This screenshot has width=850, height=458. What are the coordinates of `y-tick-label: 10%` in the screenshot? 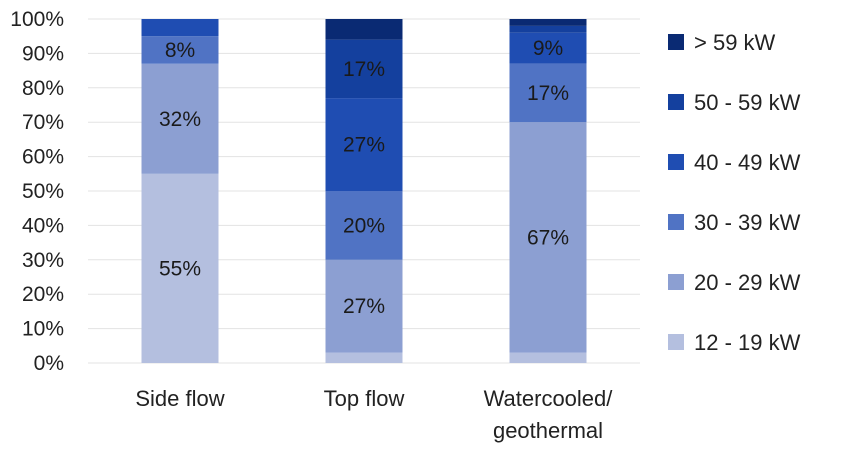 It's located at (43, 329).